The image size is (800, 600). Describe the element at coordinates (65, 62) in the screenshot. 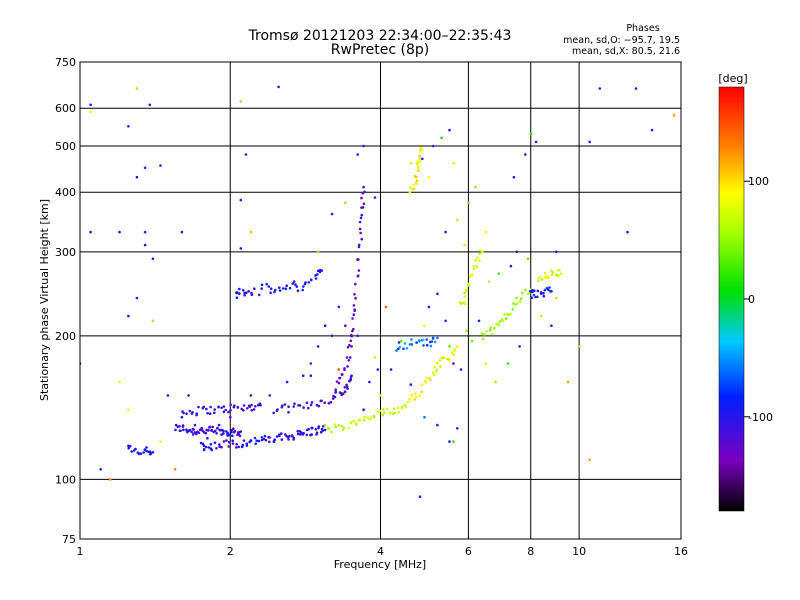

I see `y-tick-label: 750` at that location.